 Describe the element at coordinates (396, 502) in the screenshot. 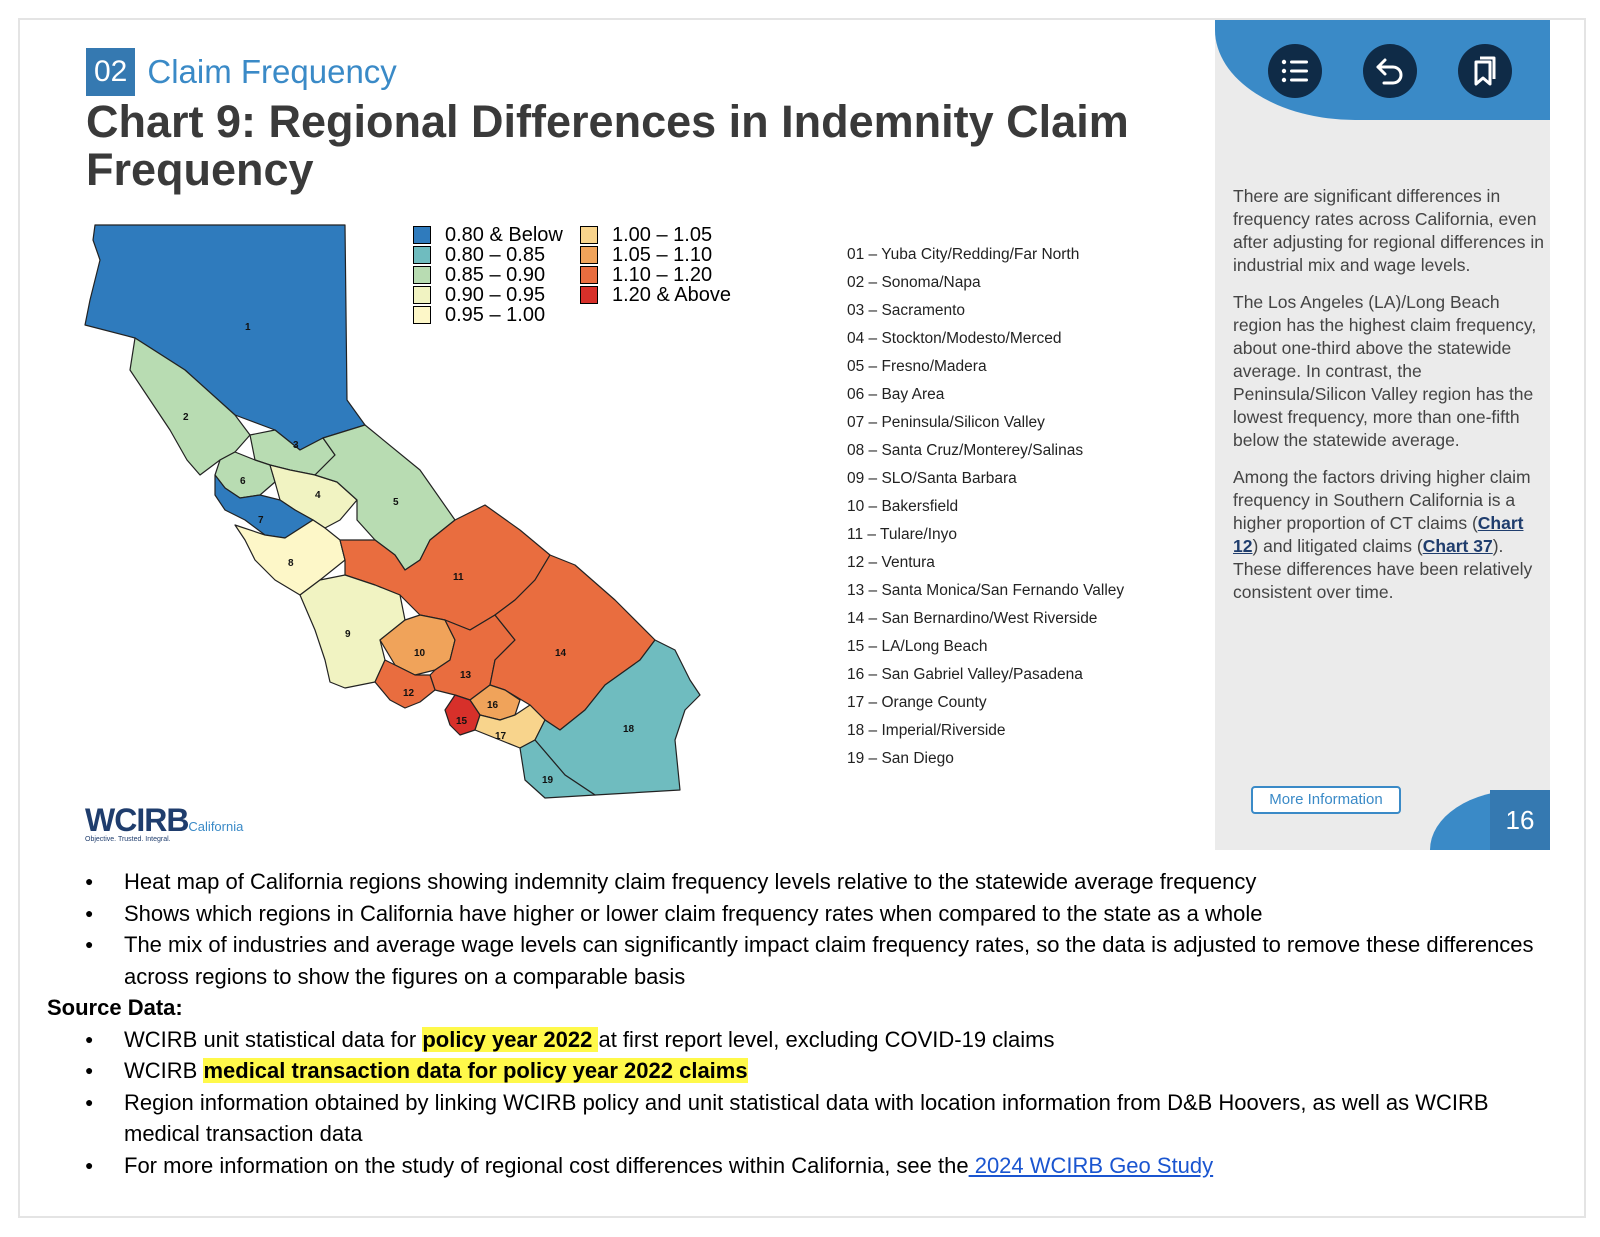

I see `map-label-5: 5` at that location.